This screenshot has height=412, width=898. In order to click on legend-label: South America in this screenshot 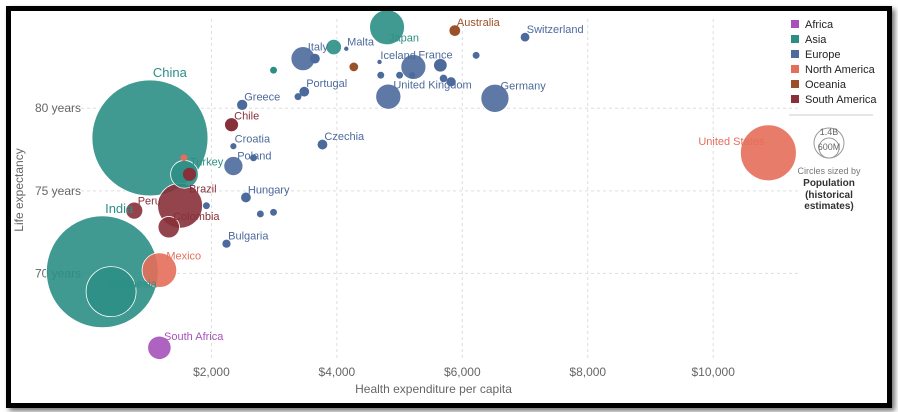, I will do `click(841, 100)`.